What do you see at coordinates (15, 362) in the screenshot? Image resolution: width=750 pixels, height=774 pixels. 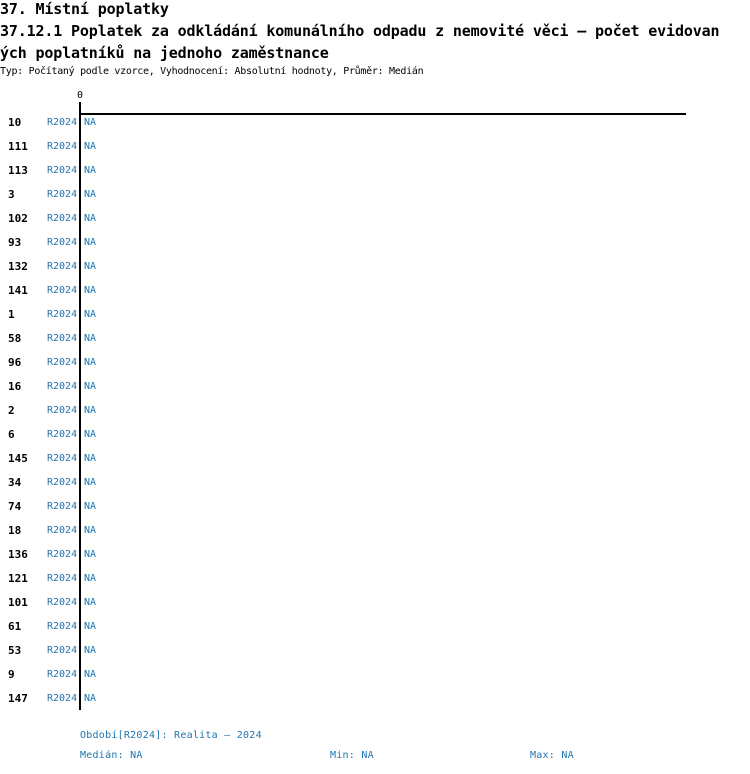 I see `row-category-label: 96` at bounding box center [15, 362].